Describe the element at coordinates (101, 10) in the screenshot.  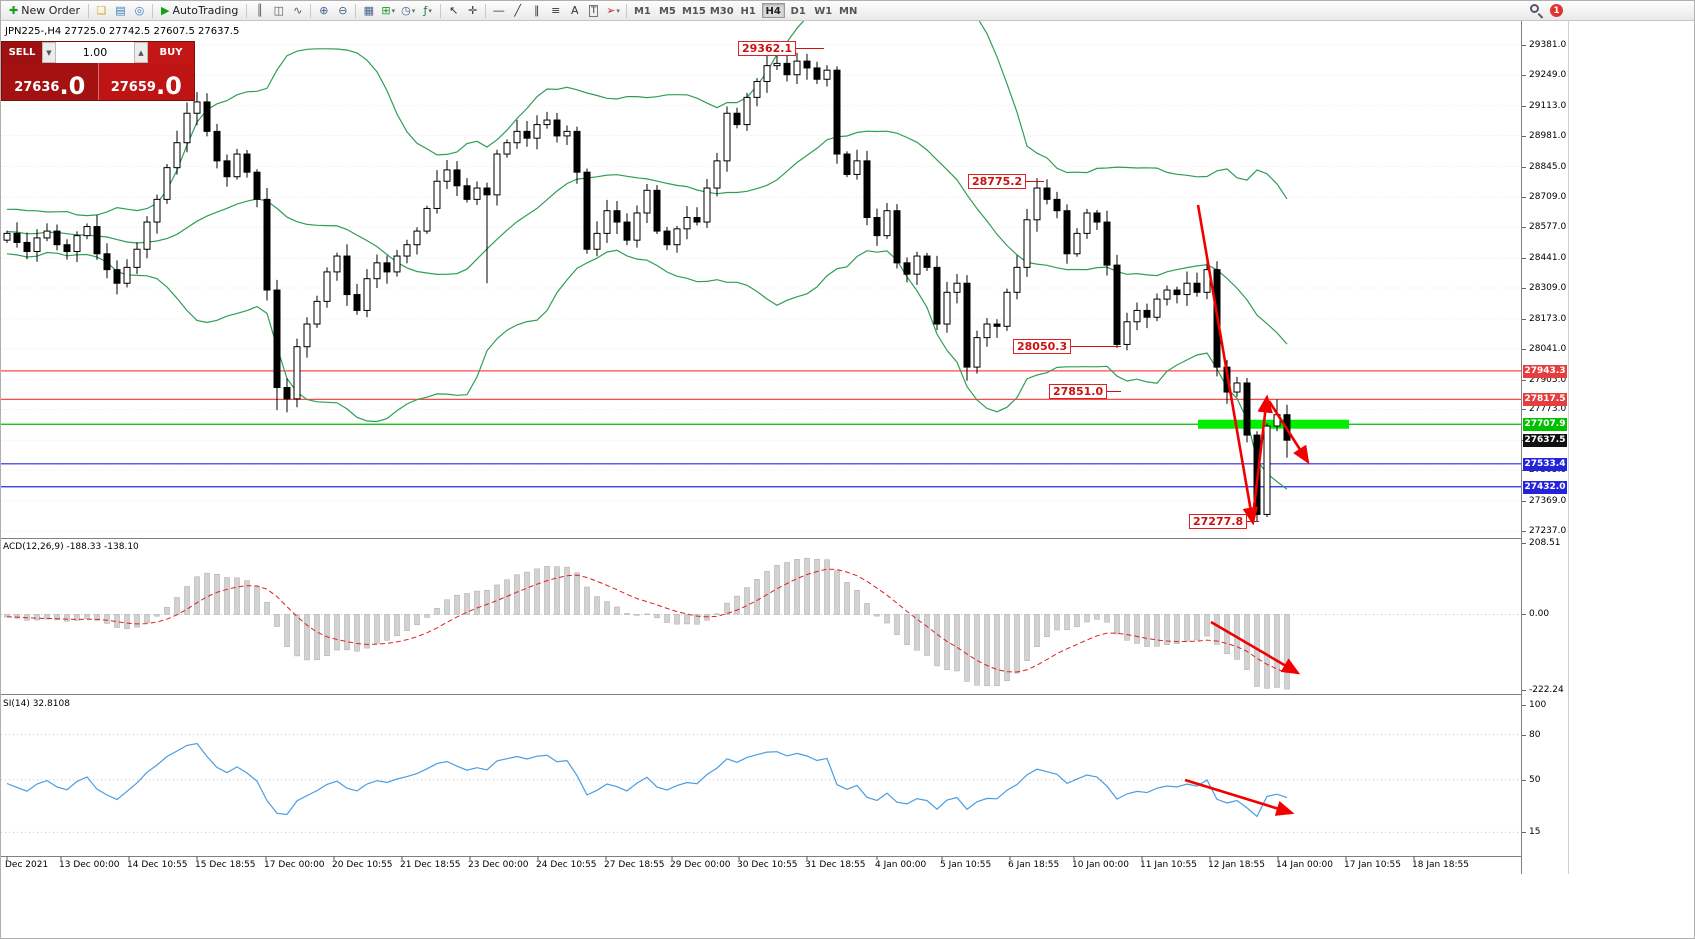
I see `profiles-icon-wrap: ❏` at that location.